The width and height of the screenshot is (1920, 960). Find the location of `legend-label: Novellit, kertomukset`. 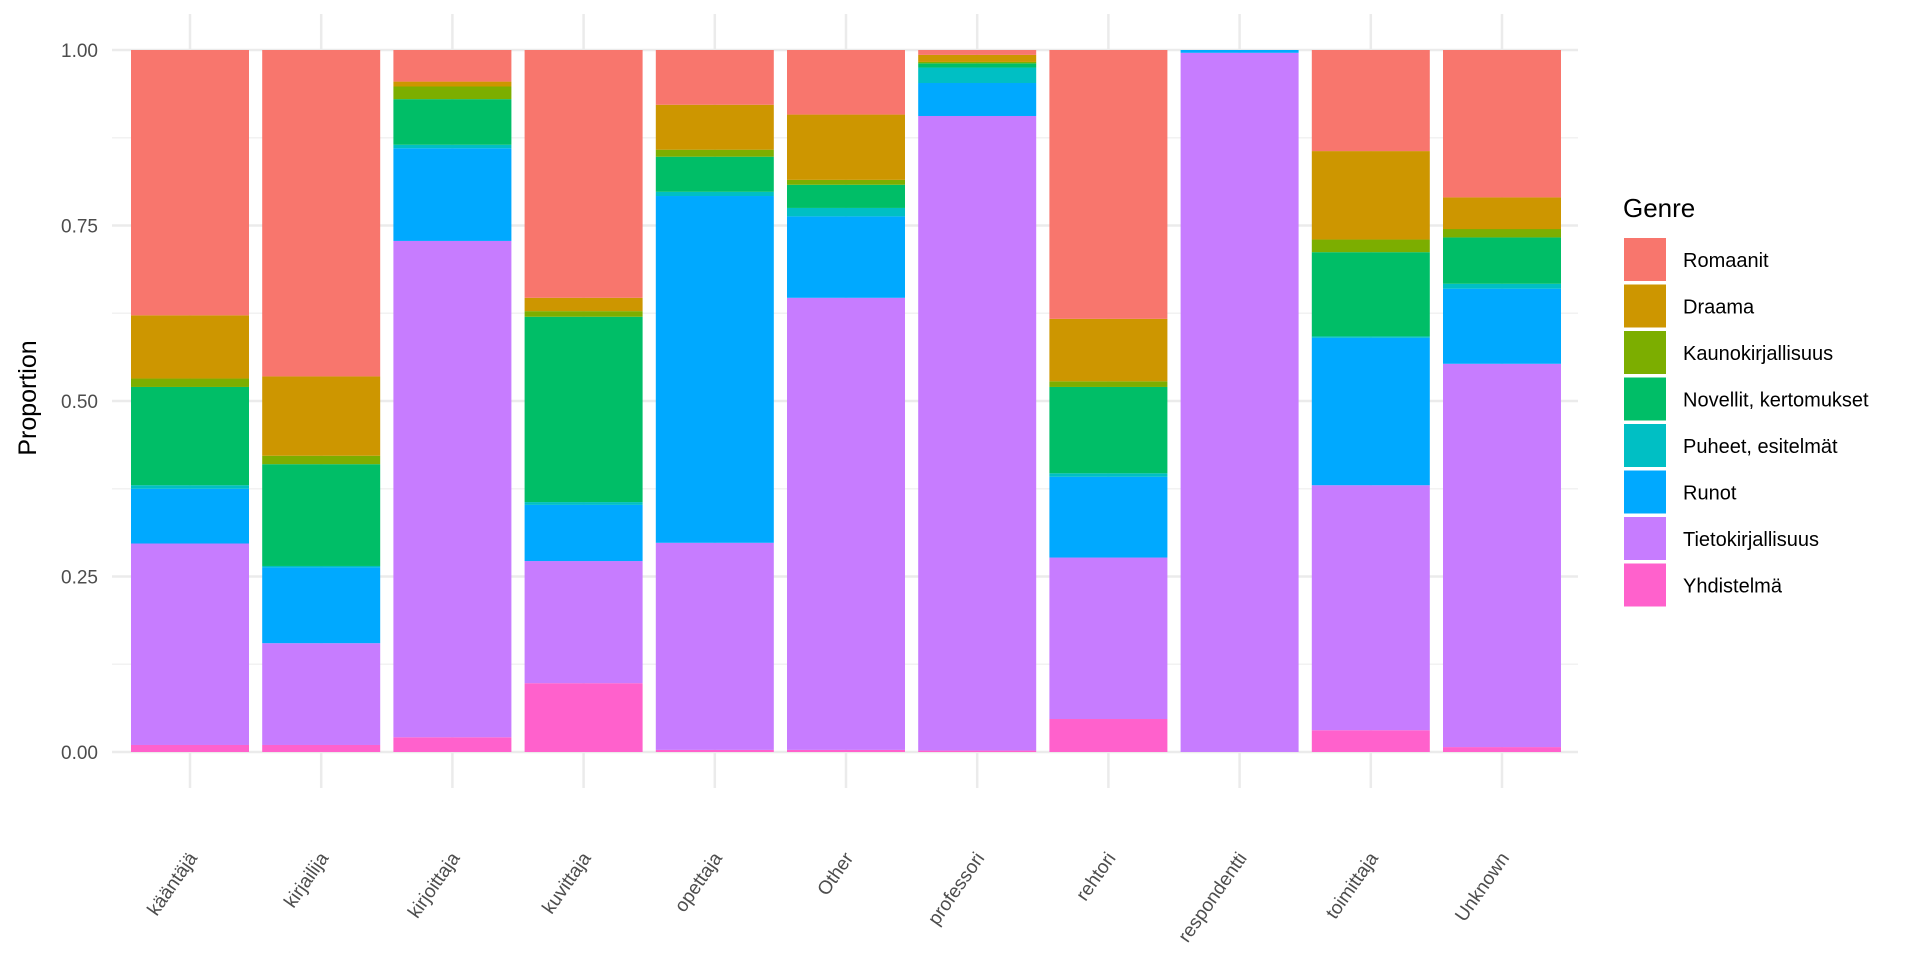

legend-label: Novellit, kertomukset is located at coordinates (1776, 401).